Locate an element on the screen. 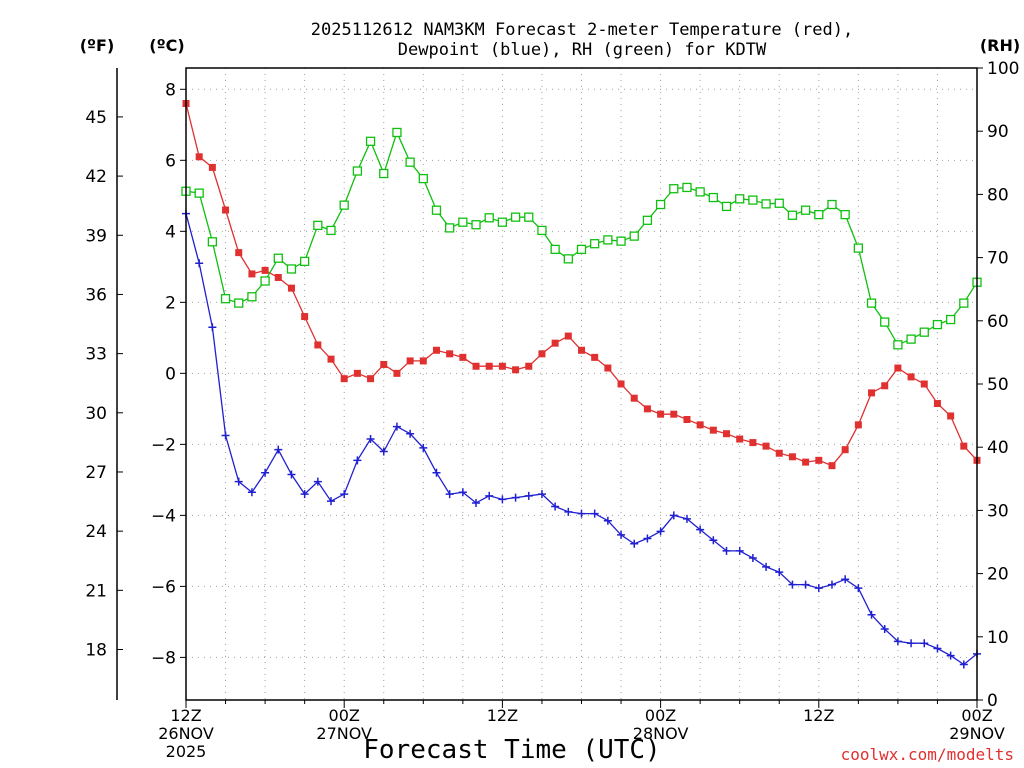 The width and height of the screenshot is (1024, 768). celsius-tick-label: −6 is located at coordinates (163, 587).